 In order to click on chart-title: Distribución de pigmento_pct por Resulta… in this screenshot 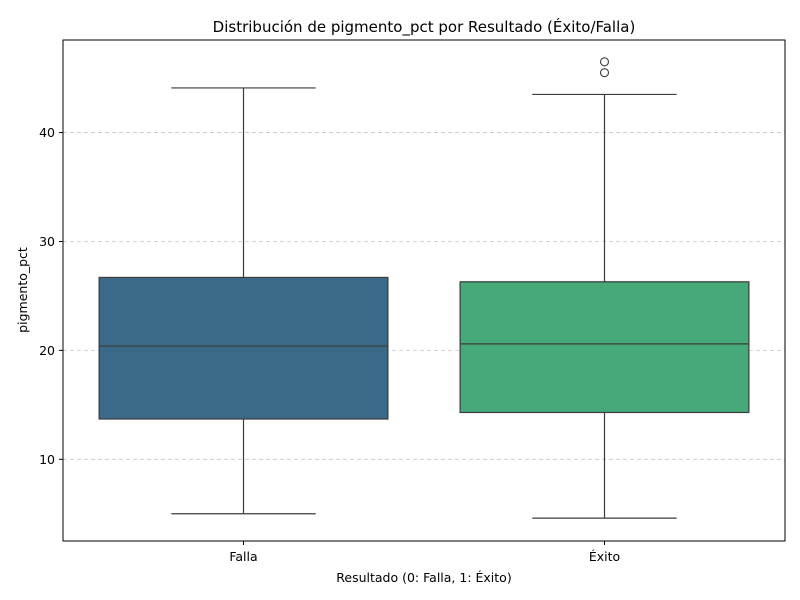, I will do `click(424, 27)`.